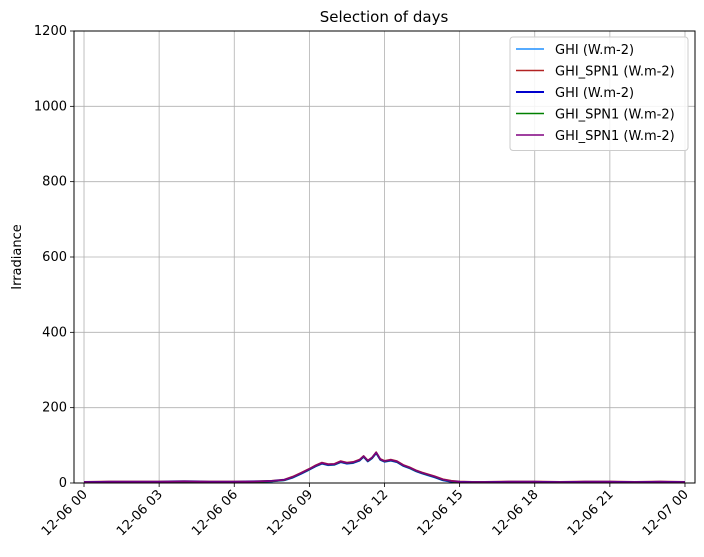 The image size is (704, 557). I want to click on x-tick-label: 12-06 09, so click(290, 513).